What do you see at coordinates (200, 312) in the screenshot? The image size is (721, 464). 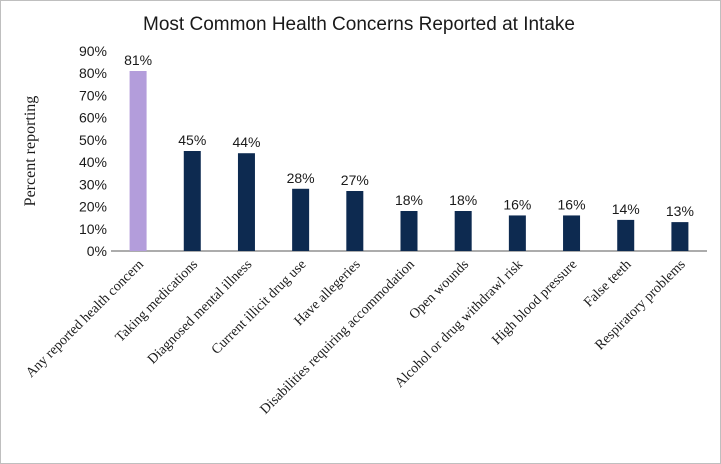 I see `x-tick-label: Diagnosed mental illness` at bounding box center [200, 312].